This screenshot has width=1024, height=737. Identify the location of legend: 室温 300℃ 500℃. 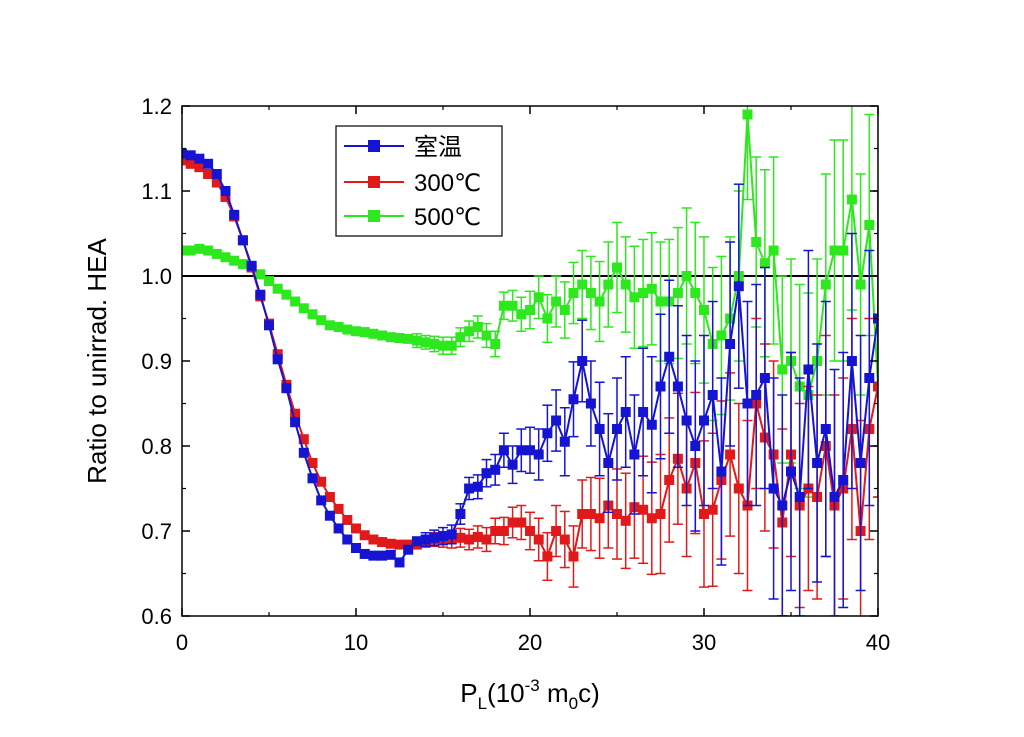
(419, 181).